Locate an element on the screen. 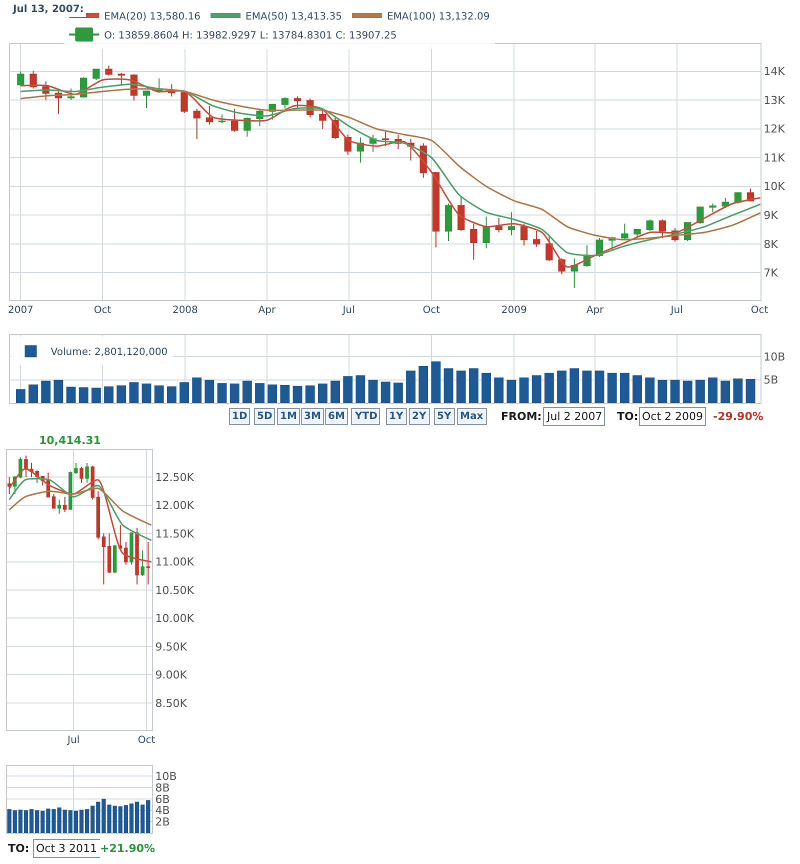 The image size is (800, 864). text: 1M is located at coordinates (288, 416).